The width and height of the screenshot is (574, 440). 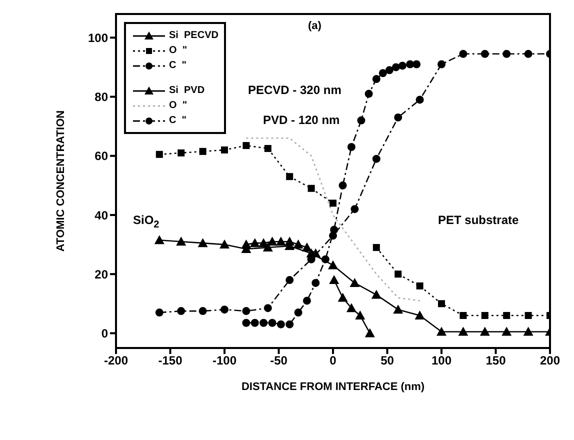 I want to click on legend-label: Si PVD, so click(x=187, y=90).